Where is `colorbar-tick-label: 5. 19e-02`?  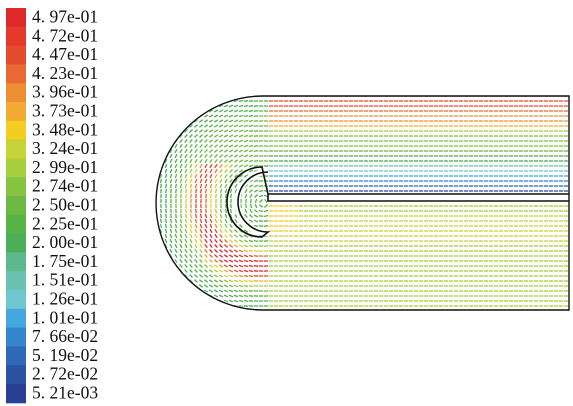 colorbar-tick-label: 5. 19e-02 is located at coordinates (65, 355).